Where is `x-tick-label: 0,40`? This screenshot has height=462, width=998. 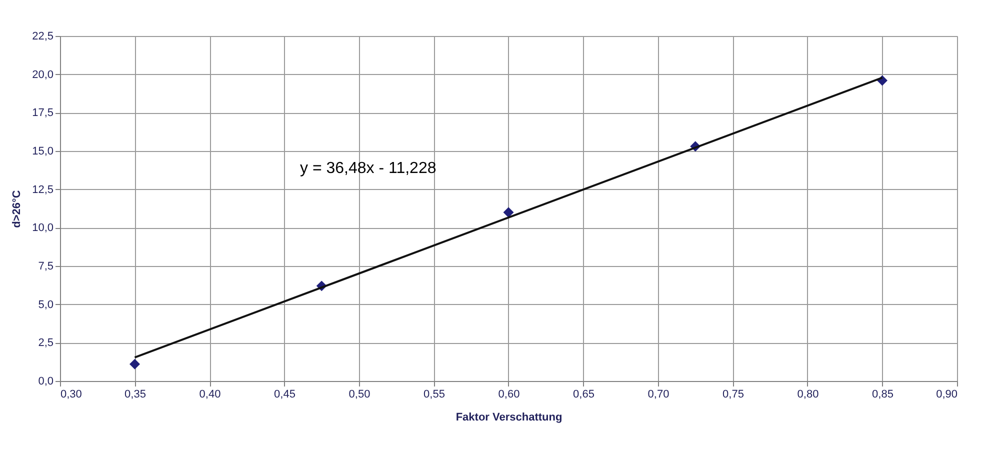 x-tick-label: 0,40 is located at coordinates (210, 394).